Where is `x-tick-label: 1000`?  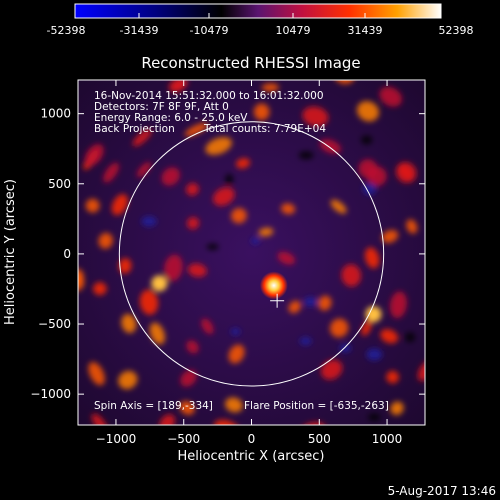
x-tick-label: 1000 is located at coordinates (387, 439).